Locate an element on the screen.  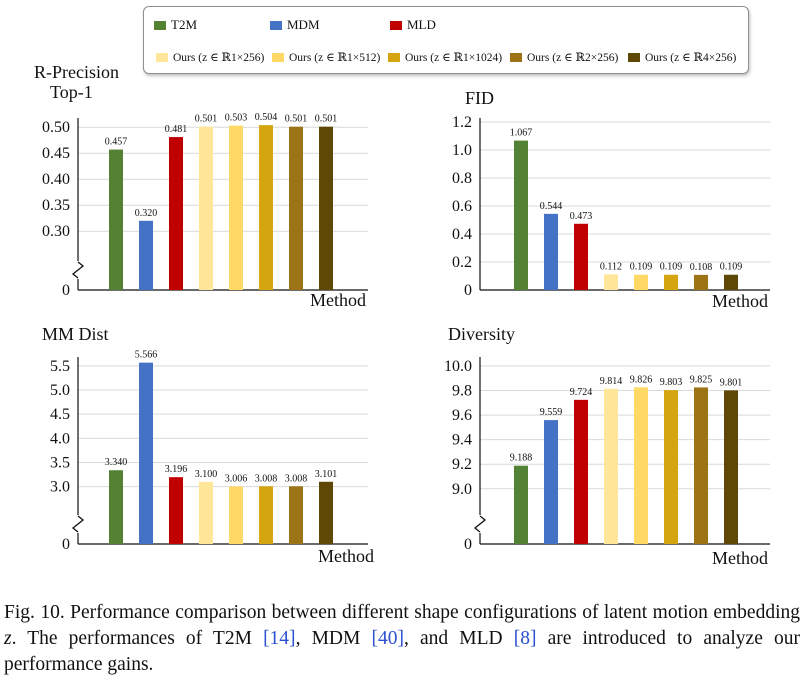
legend-item-1: MDM is located at coordinates (295, 25).